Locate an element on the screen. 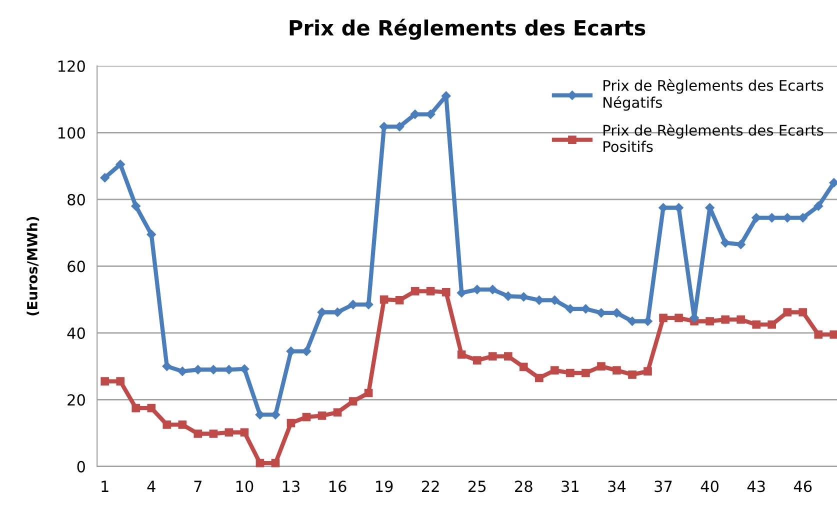 The image size is (837, 507). x-tick-label: 7 is located at coordinates (198, 486).